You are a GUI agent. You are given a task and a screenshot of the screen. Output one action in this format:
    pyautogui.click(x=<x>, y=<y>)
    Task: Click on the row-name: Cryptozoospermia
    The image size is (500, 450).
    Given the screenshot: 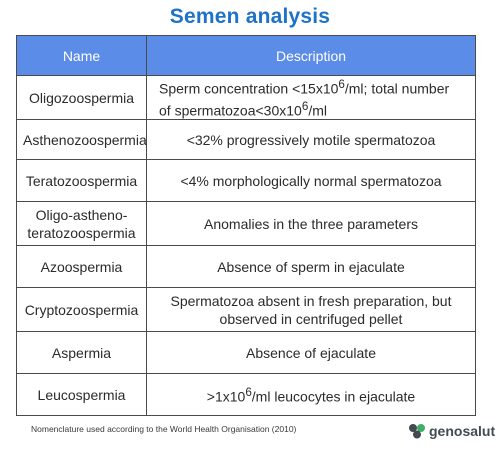 What is the action you would take?
    pyautogui.click(x=81, y=310)
    